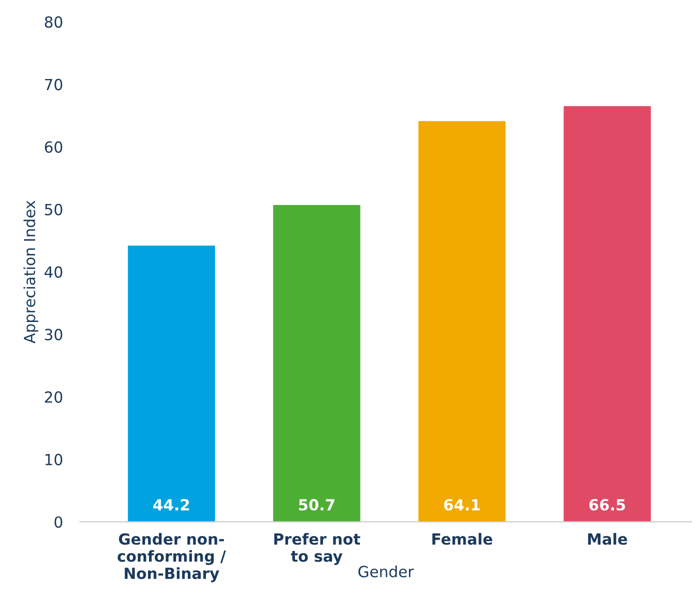  I want to click on y-tick-label: 80, so click(53, 22).